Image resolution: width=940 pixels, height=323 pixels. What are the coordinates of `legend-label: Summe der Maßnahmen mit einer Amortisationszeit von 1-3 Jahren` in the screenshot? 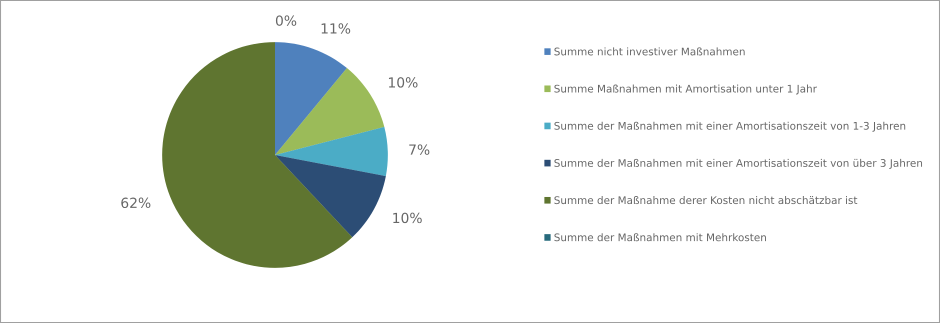 It's located at (730, 127).